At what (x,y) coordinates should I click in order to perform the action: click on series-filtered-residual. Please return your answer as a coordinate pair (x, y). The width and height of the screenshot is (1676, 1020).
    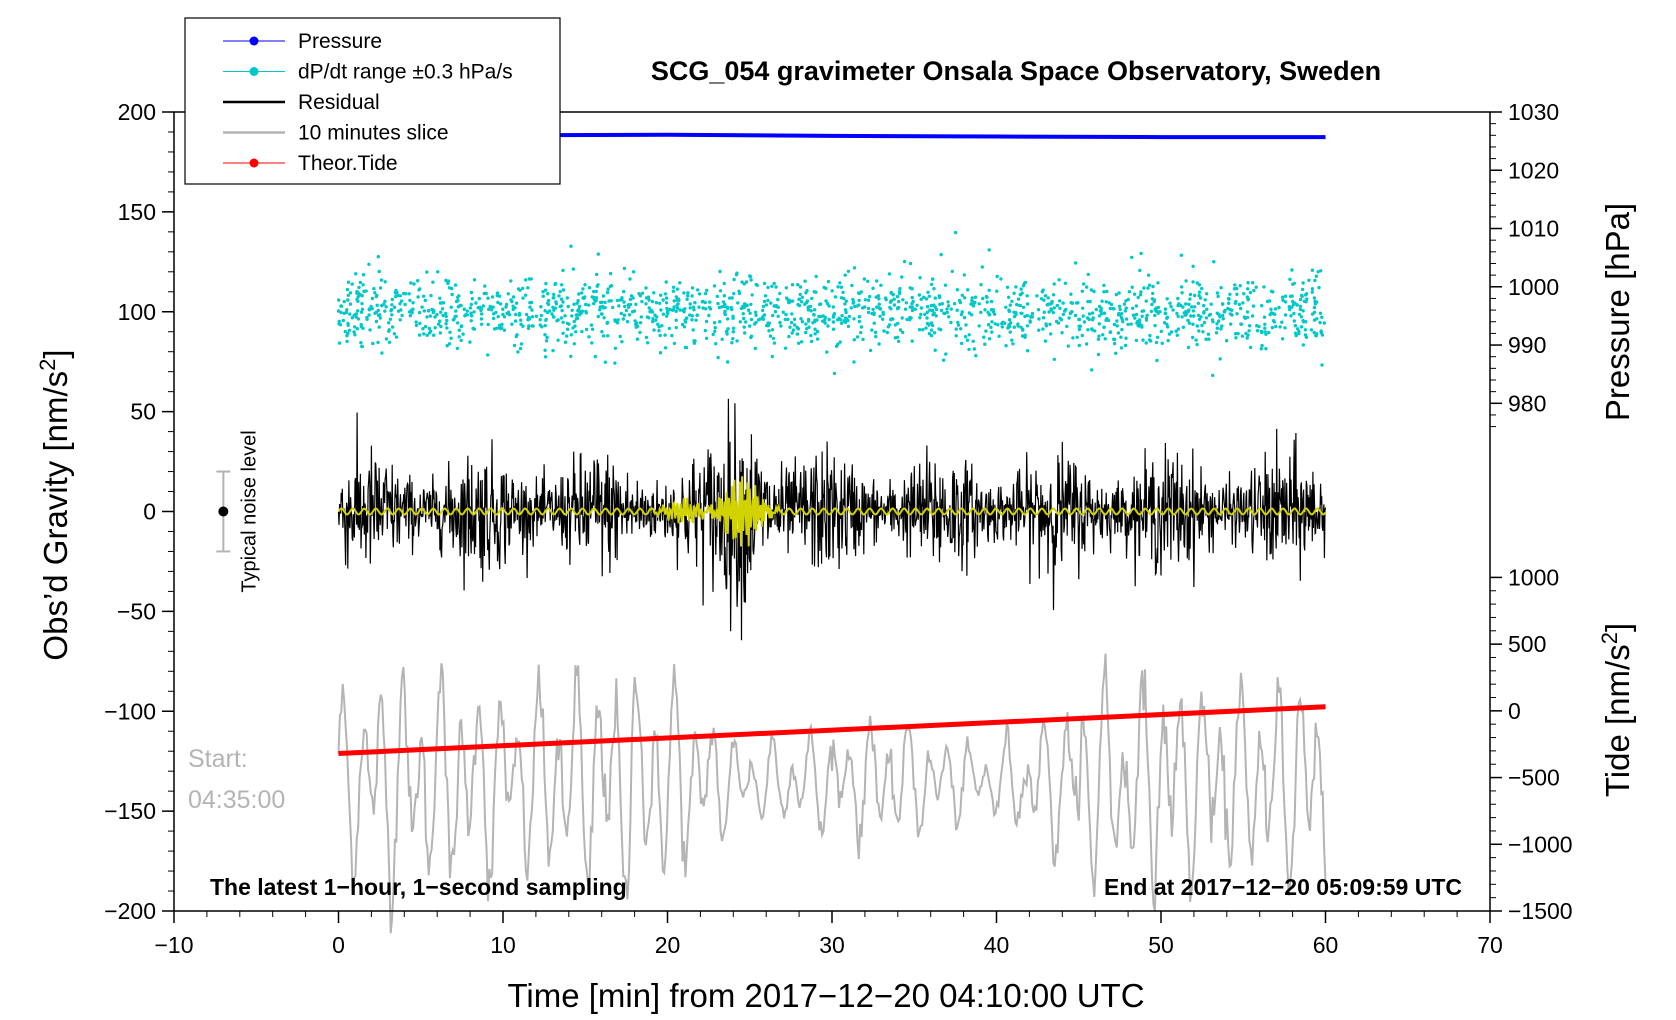
    Looking at the image, I should click on (832, 511).